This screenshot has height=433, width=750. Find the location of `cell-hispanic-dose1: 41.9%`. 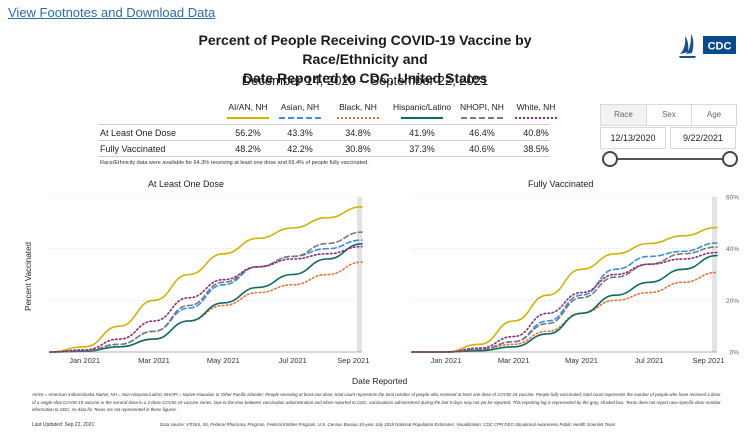

cell-hispanic-dose1: 41.9% is located at coordinates (422, 133).